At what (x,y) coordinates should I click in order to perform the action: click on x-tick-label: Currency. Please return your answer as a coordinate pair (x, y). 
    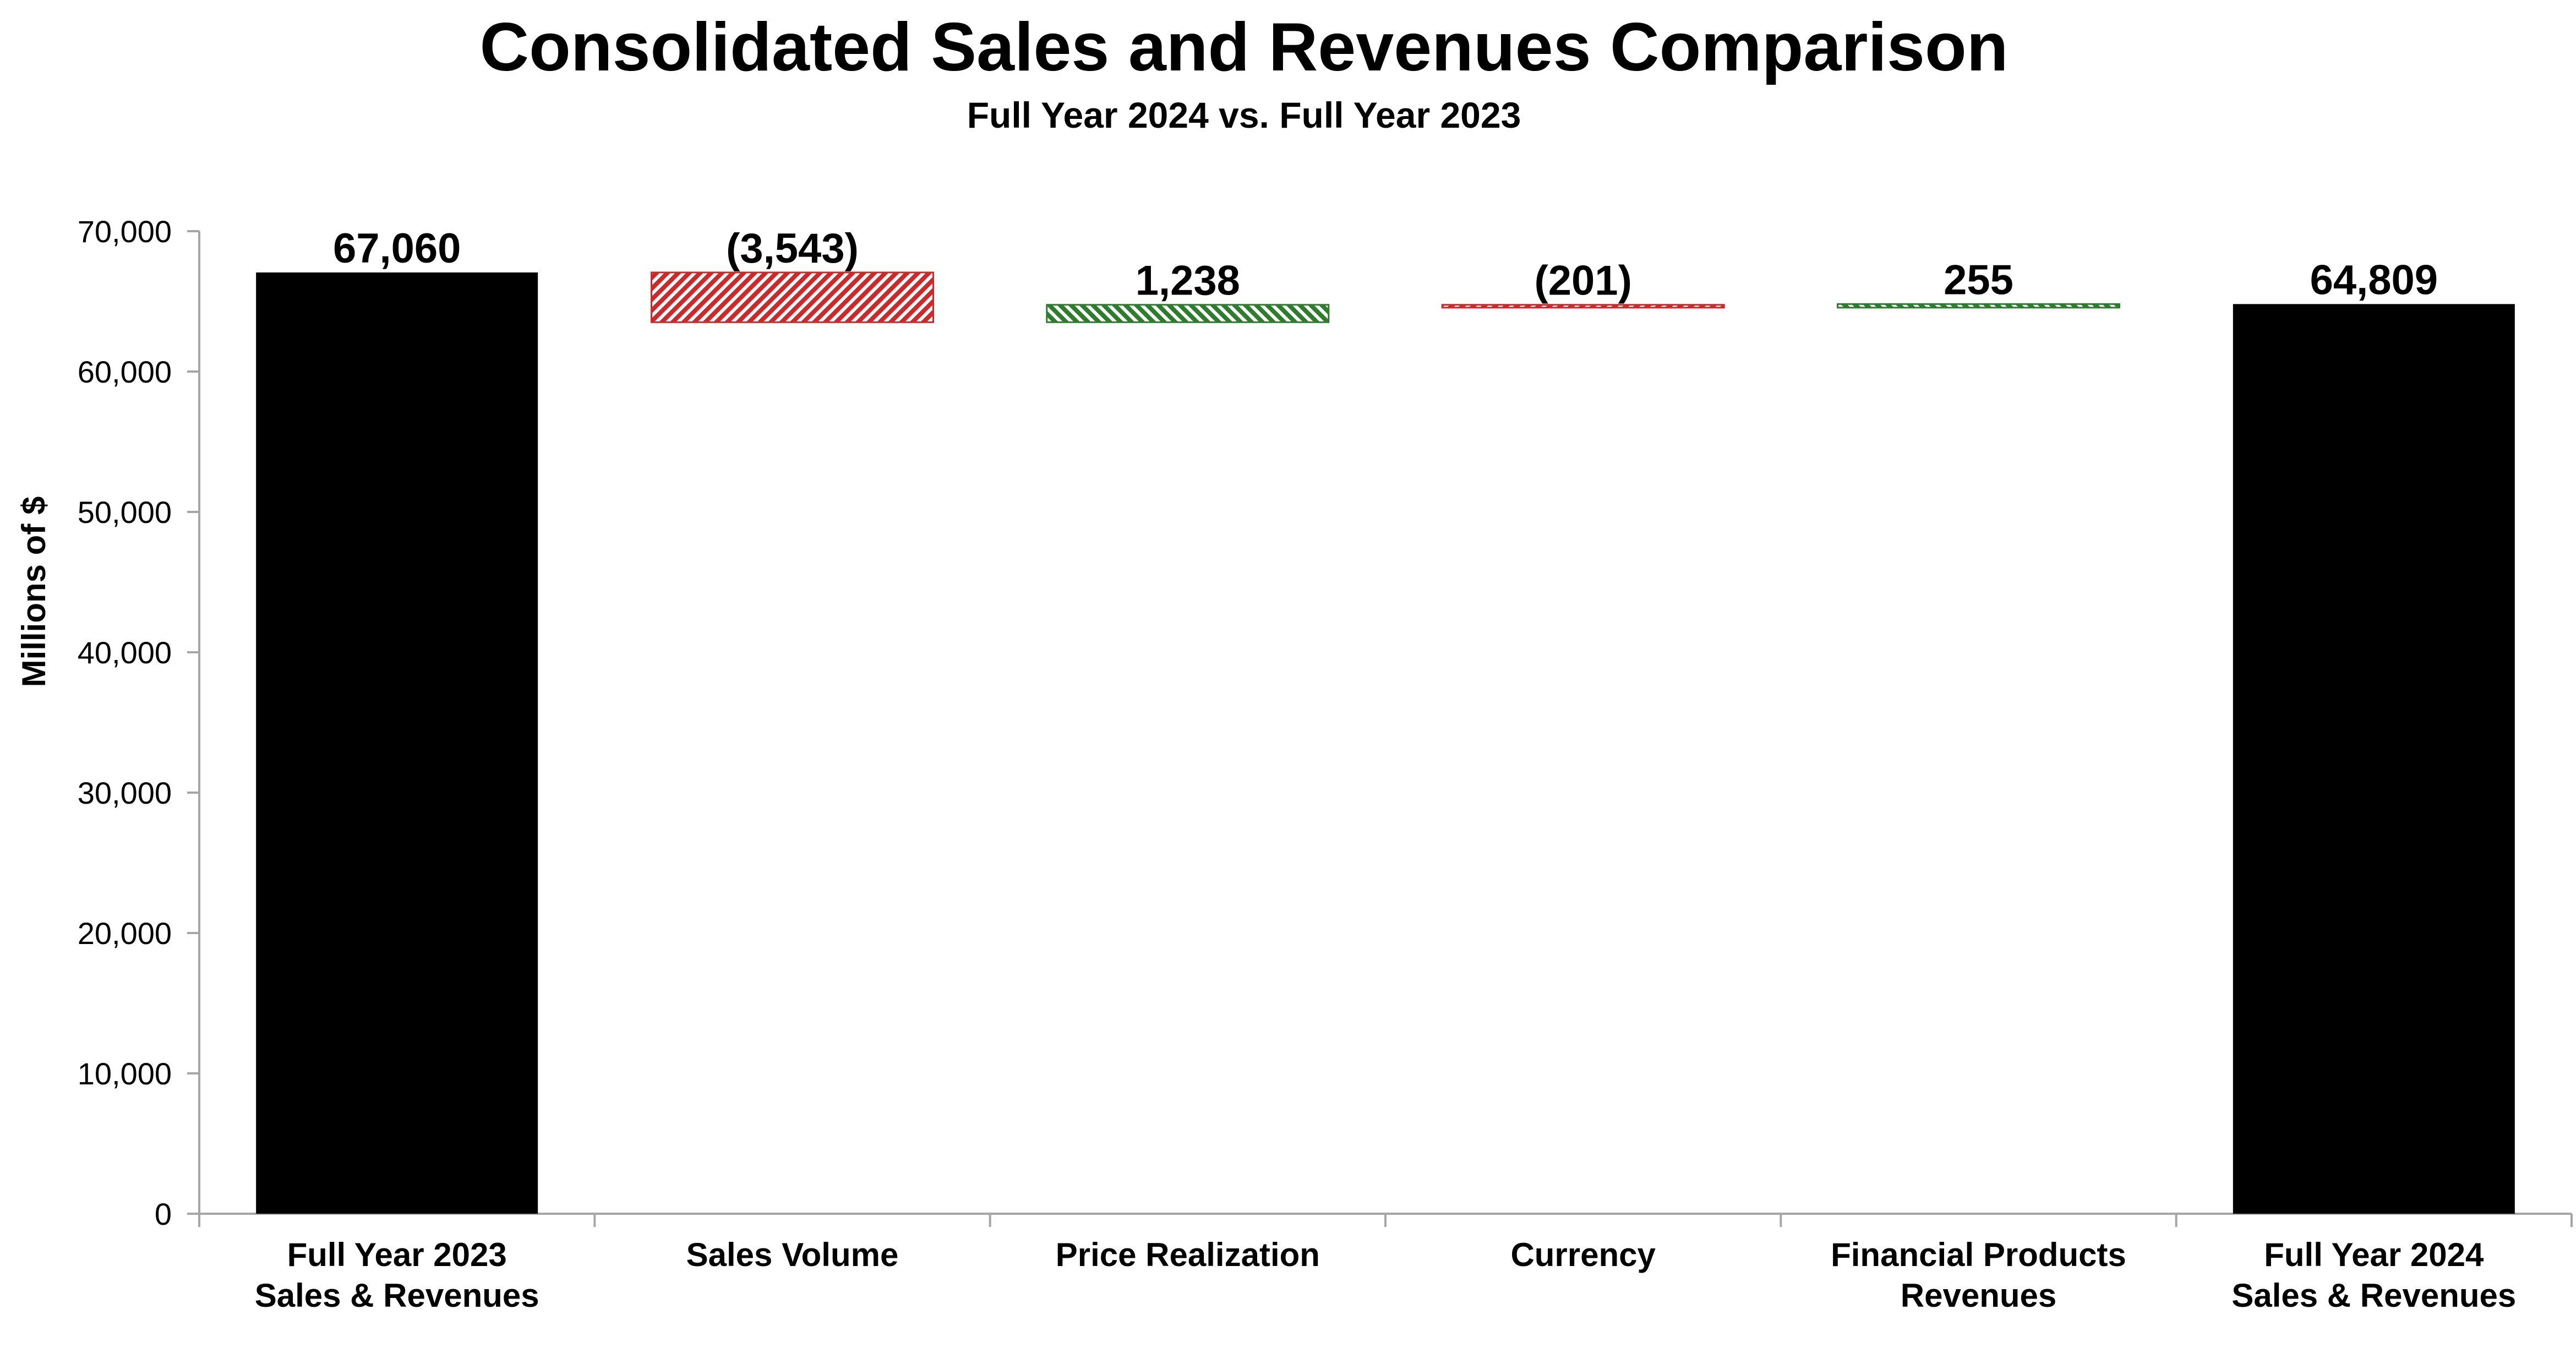
    Looking at the image, I should click on (1583, 1254).